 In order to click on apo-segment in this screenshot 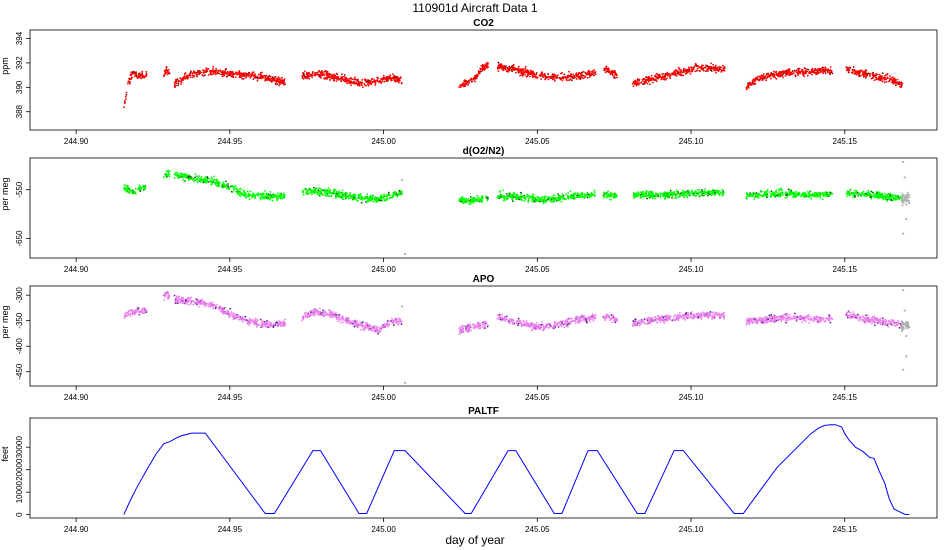, I will do `click(230, 311)`.